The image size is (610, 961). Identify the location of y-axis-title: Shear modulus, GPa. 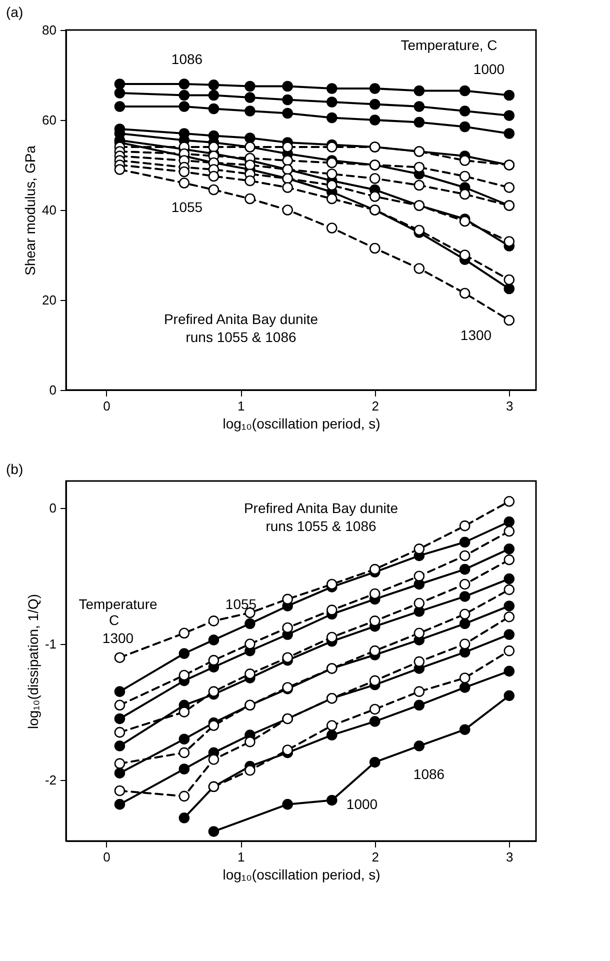
(30, 210).